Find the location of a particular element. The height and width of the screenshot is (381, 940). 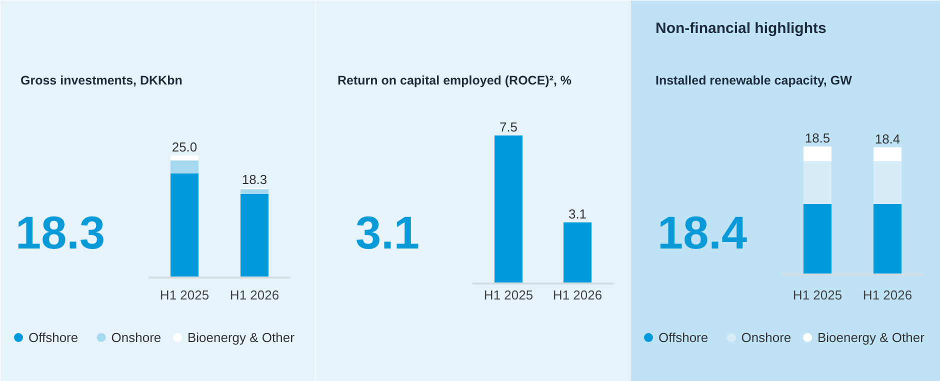

text: 18.3 is located at coordinates (61, 232).